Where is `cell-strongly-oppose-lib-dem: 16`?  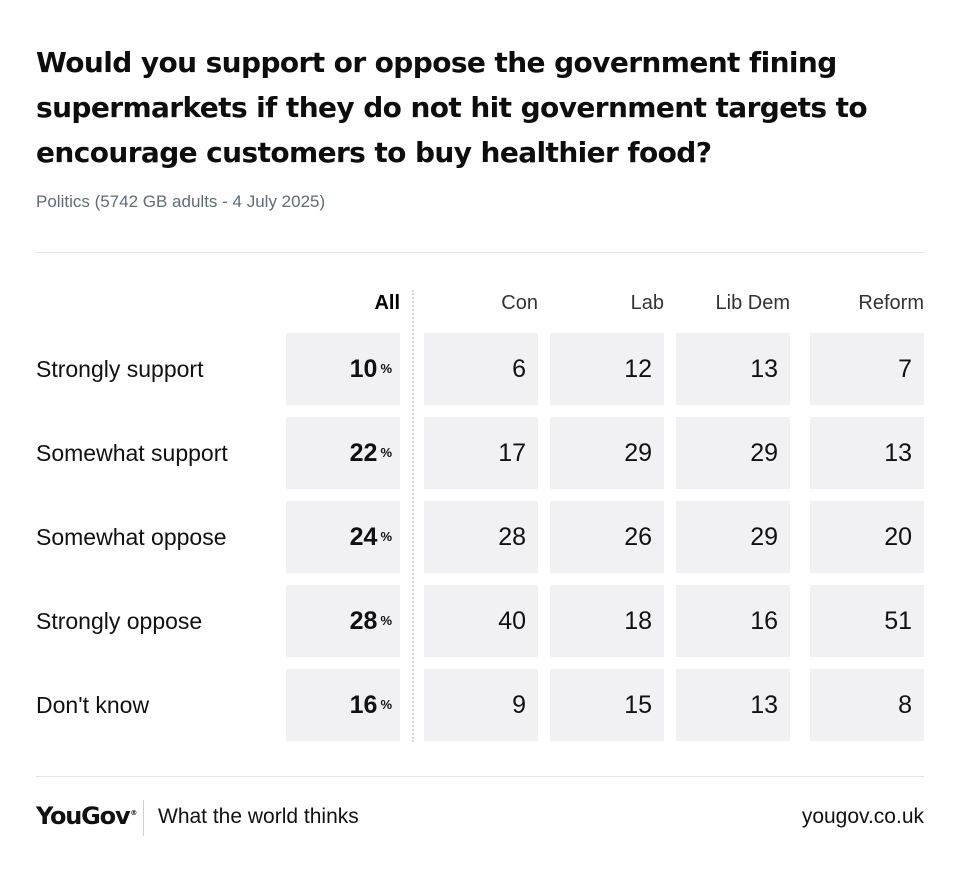
cell-strongly-oppose-lib-dem: 16 is located at coordinates (733, 621).